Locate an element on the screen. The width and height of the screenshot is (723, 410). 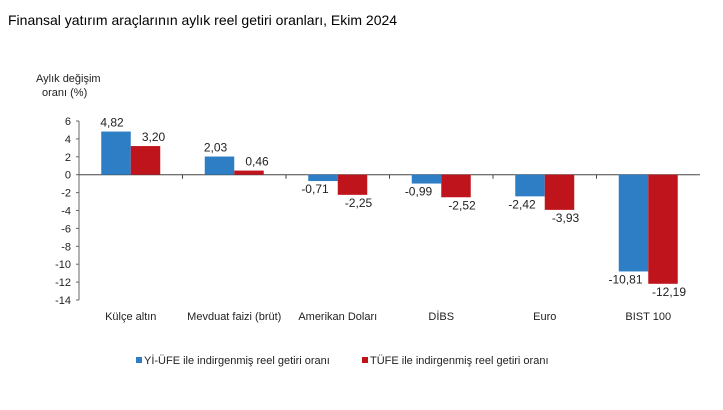
y-axis-label: Aylık değişim is located at coordinates (68, 79).